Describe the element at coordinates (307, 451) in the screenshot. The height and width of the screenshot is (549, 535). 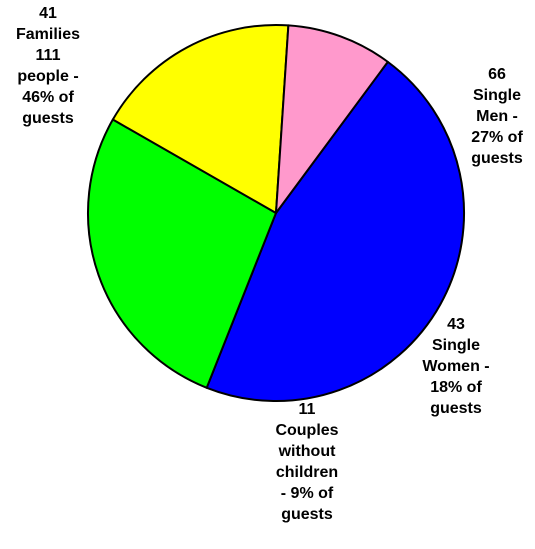
I see `slice-label-line: without` at that location.